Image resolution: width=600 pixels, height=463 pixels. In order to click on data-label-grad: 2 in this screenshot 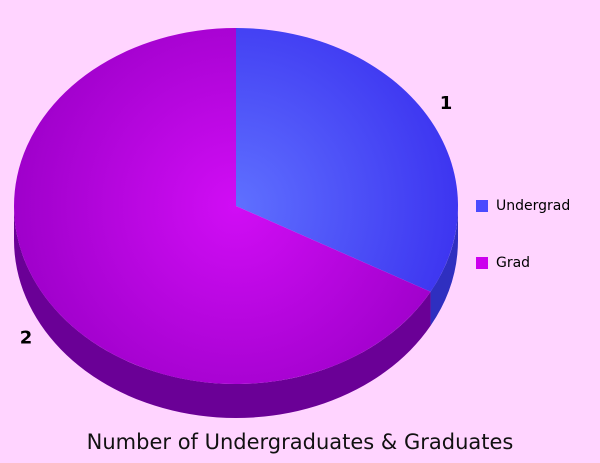, I will do `click(26, 337)`.